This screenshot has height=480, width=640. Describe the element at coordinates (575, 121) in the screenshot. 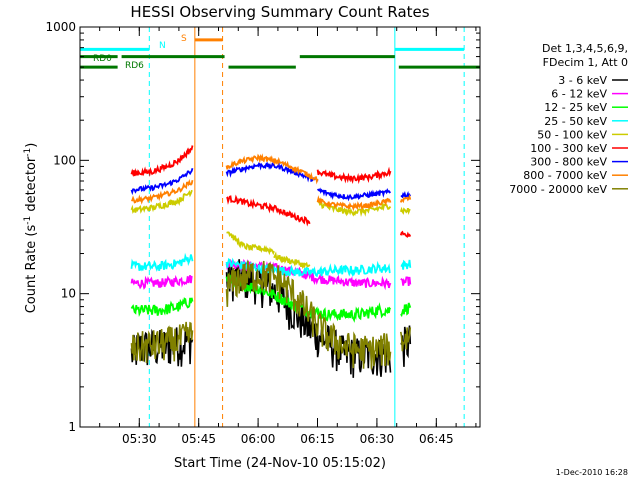

I see `legend-entry-label: 25 - 50 keV` at that location.